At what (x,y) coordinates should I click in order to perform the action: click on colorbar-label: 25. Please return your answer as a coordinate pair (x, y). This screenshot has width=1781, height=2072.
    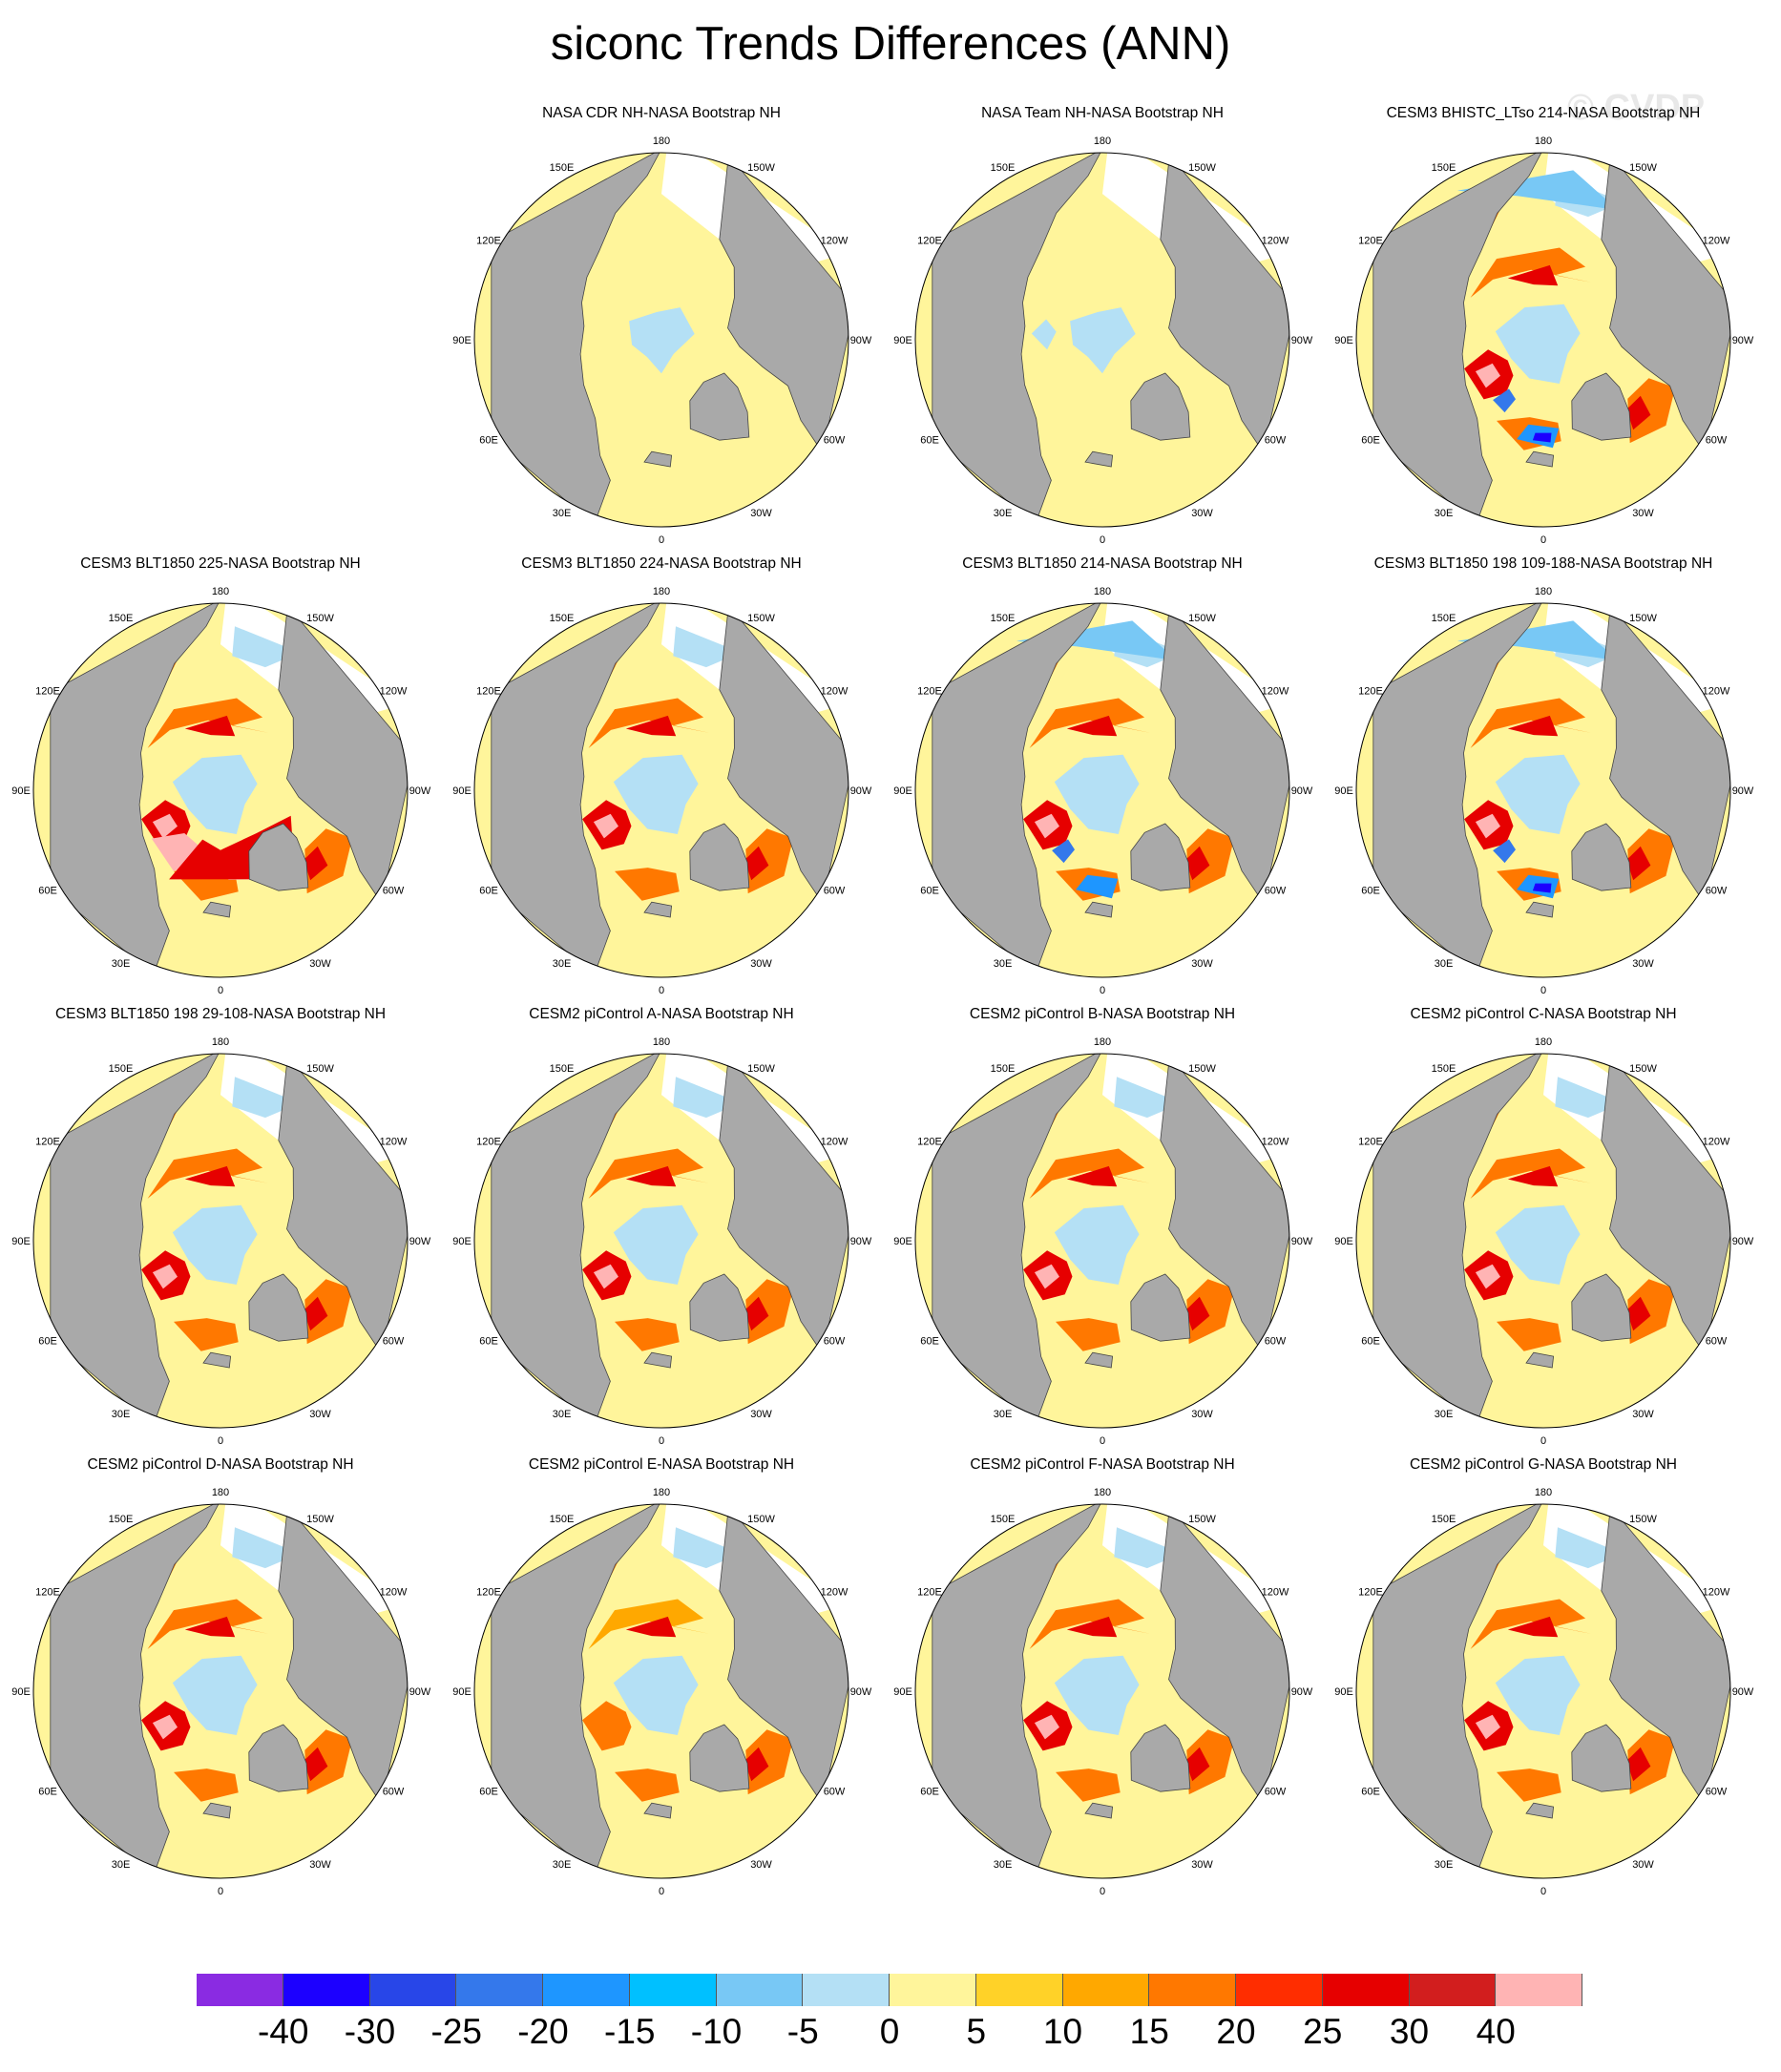
    Looking at the image, I should click on (1323, 2031).